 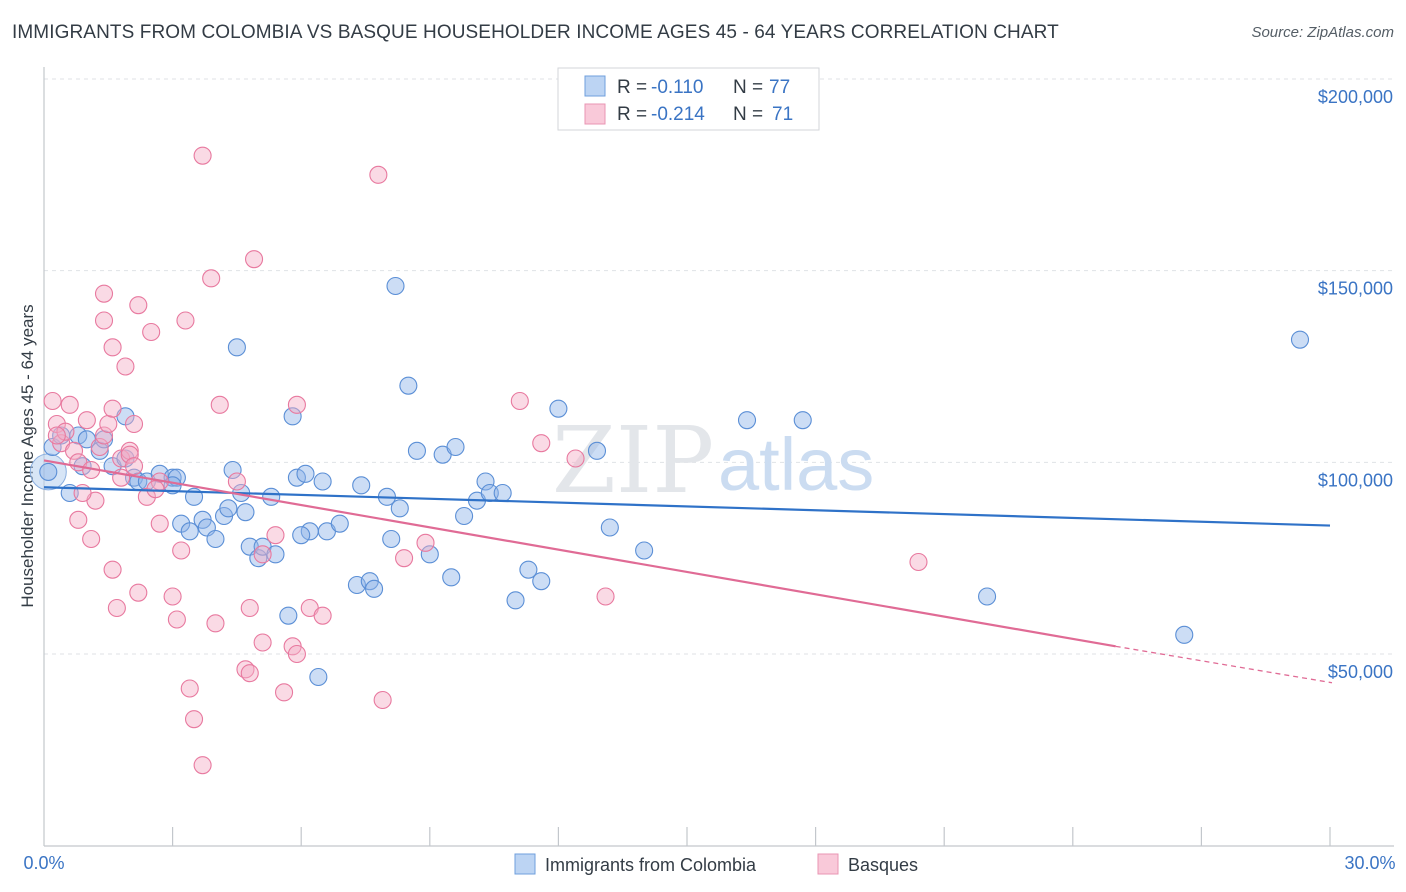 What do you see at coordinates (633, 460) in the screenshot?
I see `watermark-zip: ZIP` at bounding box center [633, 460].